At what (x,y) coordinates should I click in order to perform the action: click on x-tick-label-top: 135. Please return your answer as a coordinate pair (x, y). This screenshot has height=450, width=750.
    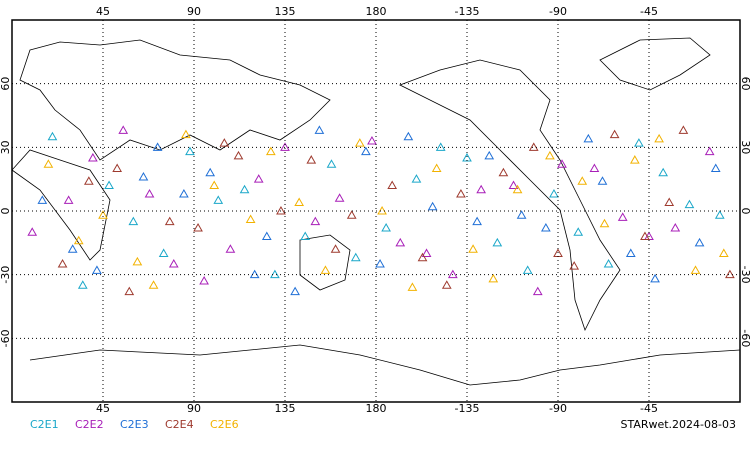
    Looking at the image, I should click on (285, 11).